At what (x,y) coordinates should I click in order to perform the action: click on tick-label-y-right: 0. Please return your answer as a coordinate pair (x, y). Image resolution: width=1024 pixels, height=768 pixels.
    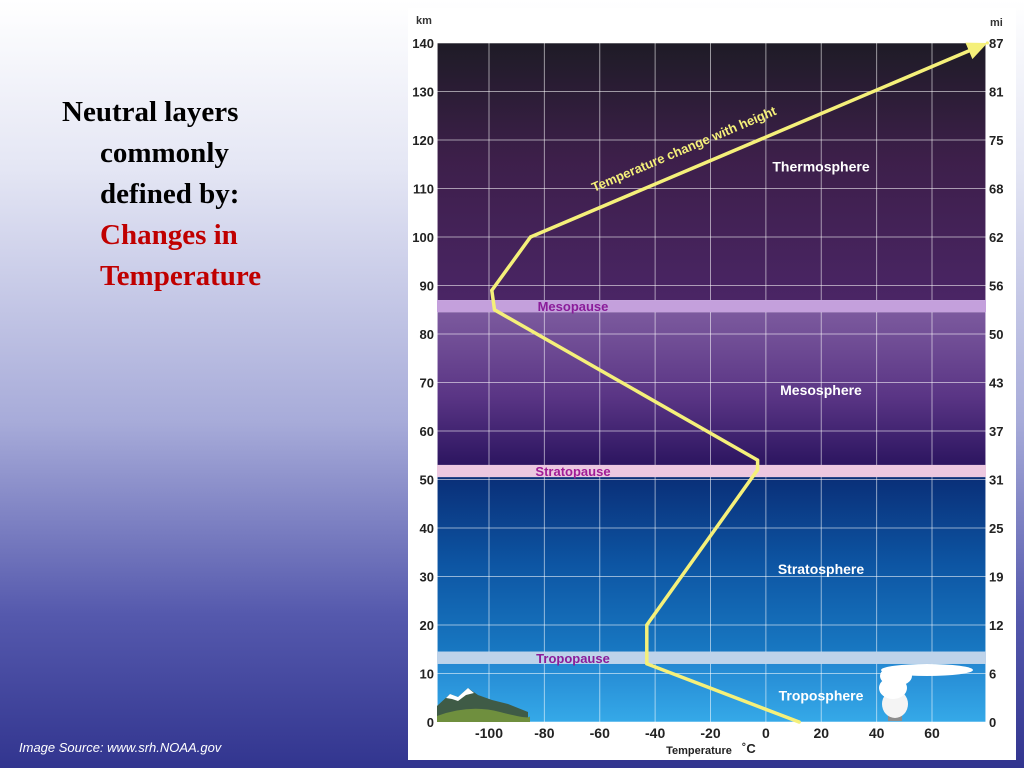
    Looking at the image, I should click on (992, 722).